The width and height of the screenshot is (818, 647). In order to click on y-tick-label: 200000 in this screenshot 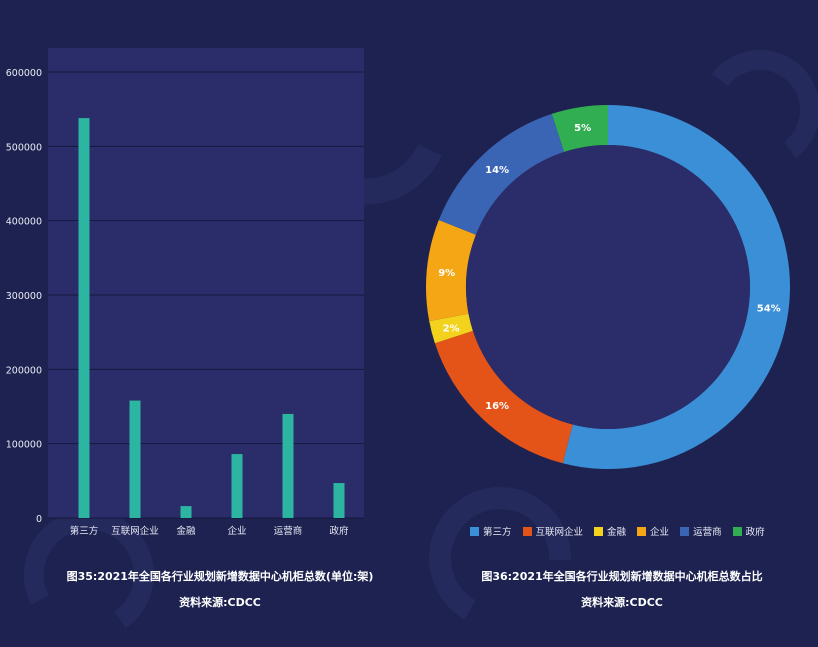, I will do `click(24, 370)`.